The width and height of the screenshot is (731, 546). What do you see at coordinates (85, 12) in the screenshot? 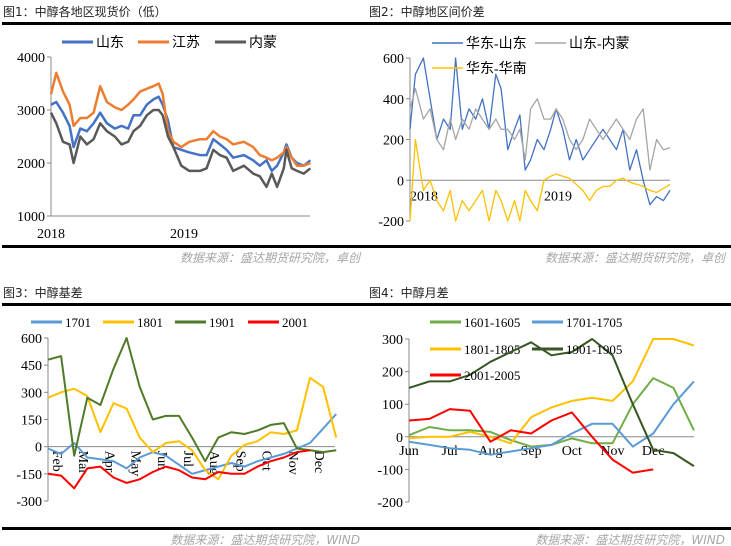
I see `chart1-title: 图1：中醇各地区现货价（低）` at bounding box center [85, 12].